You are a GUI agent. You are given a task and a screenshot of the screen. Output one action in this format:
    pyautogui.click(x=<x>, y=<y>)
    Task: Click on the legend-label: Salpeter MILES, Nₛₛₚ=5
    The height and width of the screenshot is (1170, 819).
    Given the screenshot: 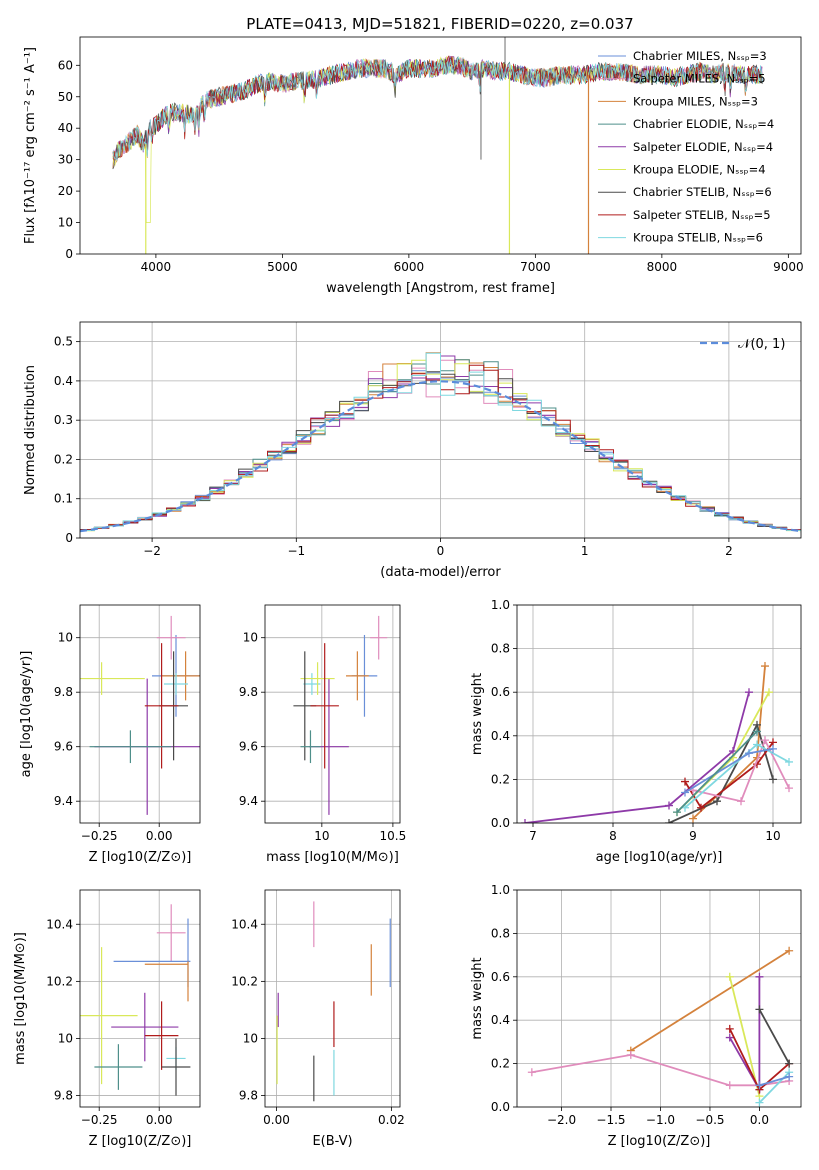 What is the action you would take?
    pyautogui.click(x=699, y=79)
    